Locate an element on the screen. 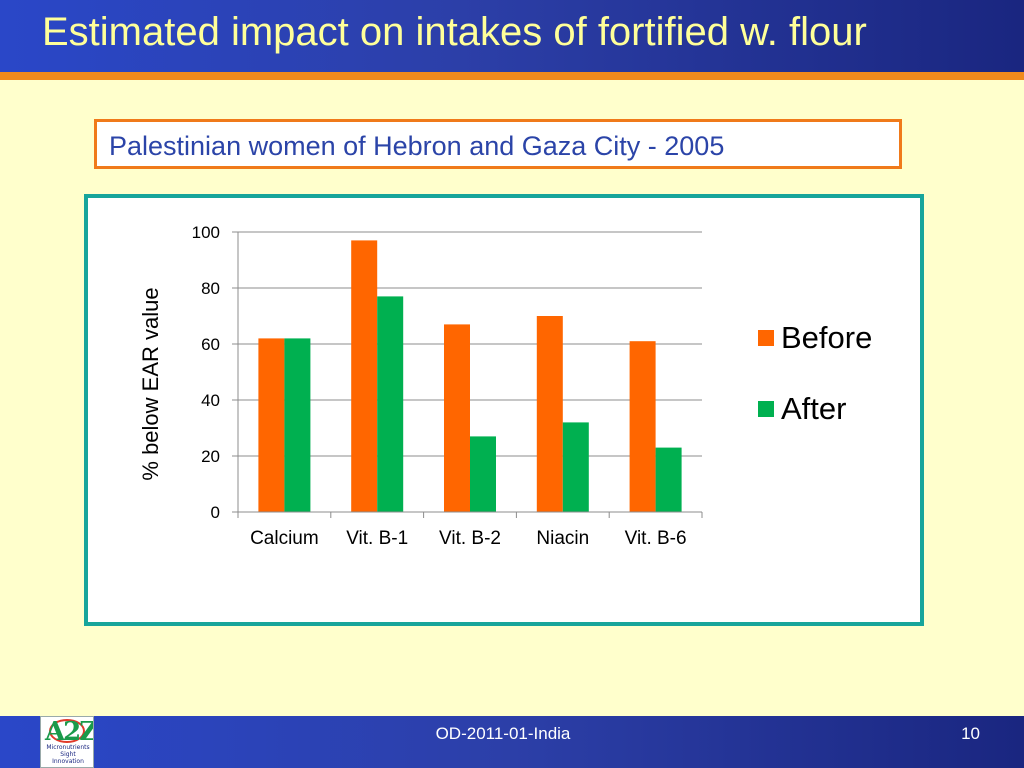 Image resolution: width=1024 pixels, height=768 pixels. logo-tagline: Micronutrients Sight Innovation is located at coordinates (68, 754).